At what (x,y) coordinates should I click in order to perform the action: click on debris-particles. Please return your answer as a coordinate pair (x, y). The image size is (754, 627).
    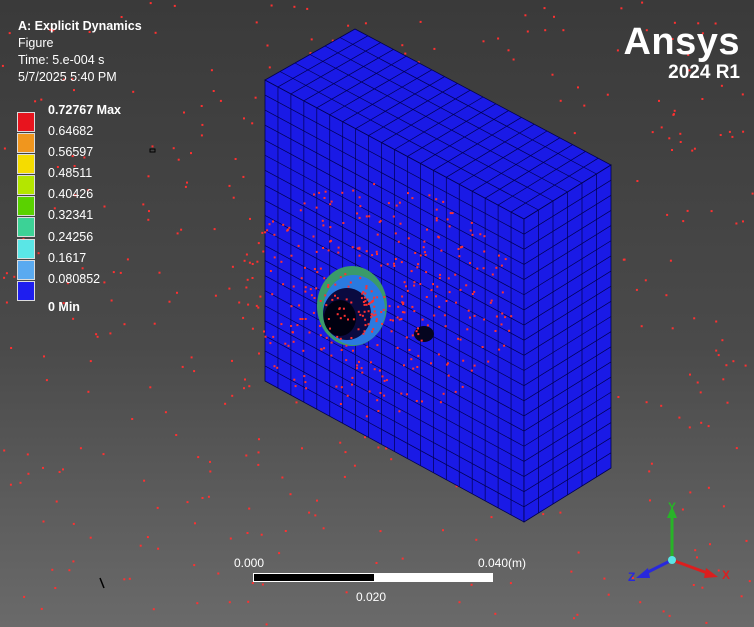
    Looking at the image, I should click on (375, 300).